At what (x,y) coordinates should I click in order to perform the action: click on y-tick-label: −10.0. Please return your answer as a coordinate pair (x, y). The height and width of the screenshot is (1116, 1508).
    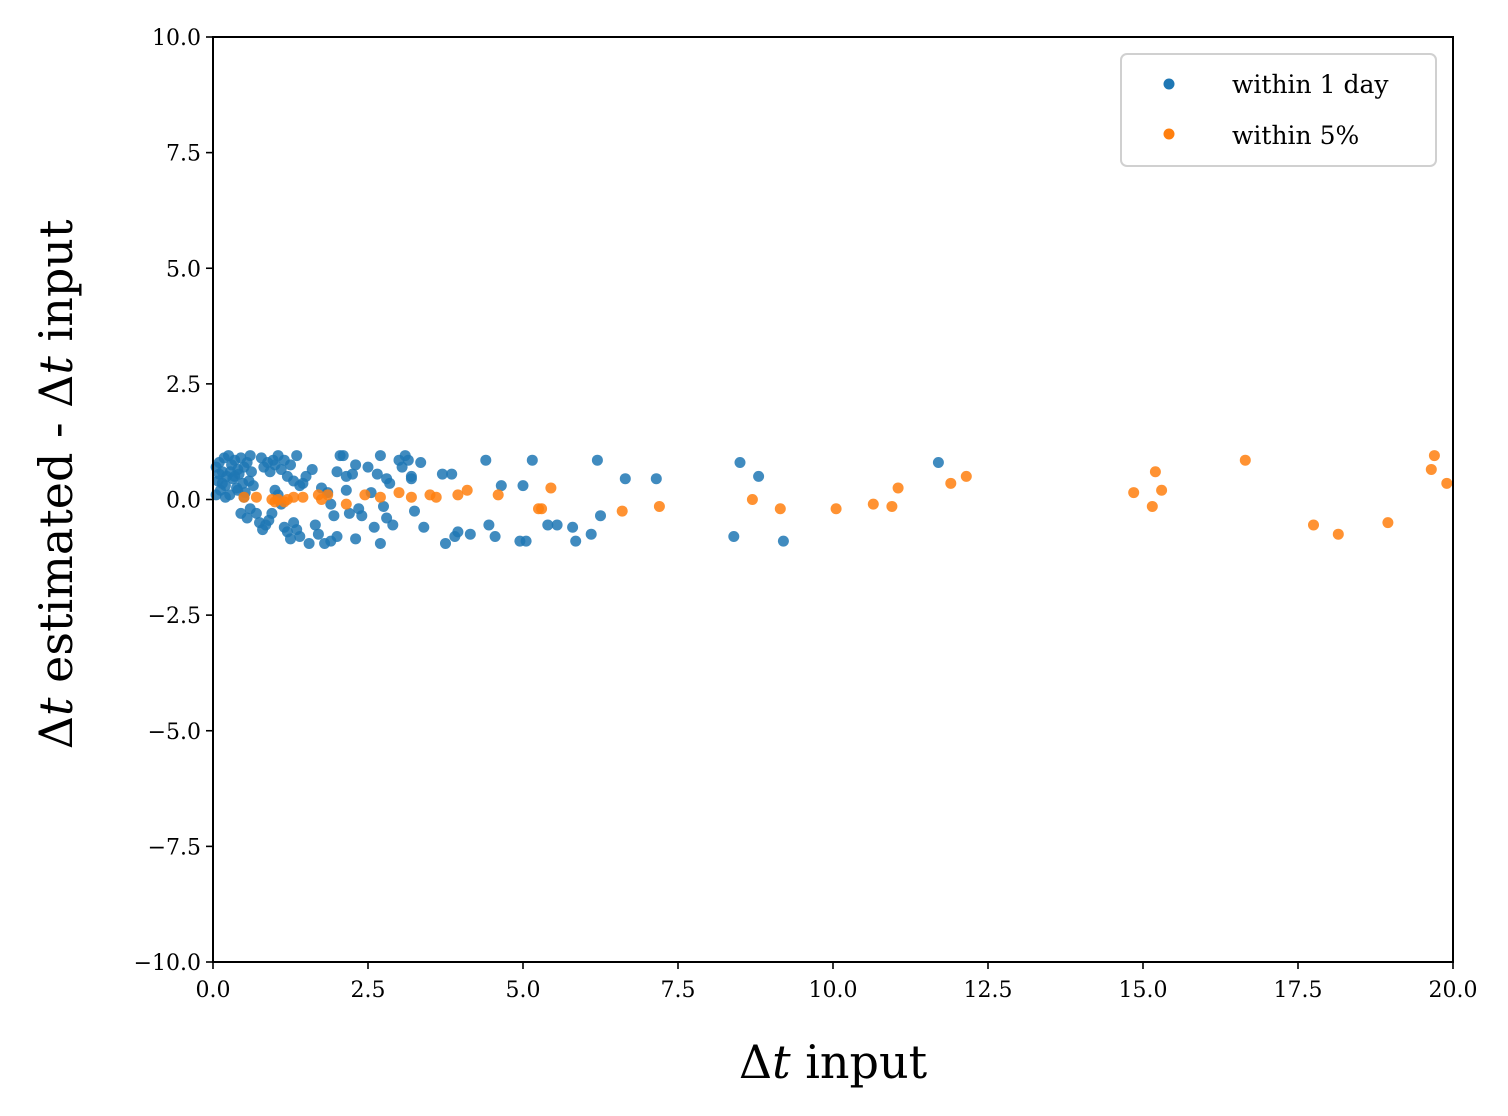
    Looking at the image, I should click on (167, 963).